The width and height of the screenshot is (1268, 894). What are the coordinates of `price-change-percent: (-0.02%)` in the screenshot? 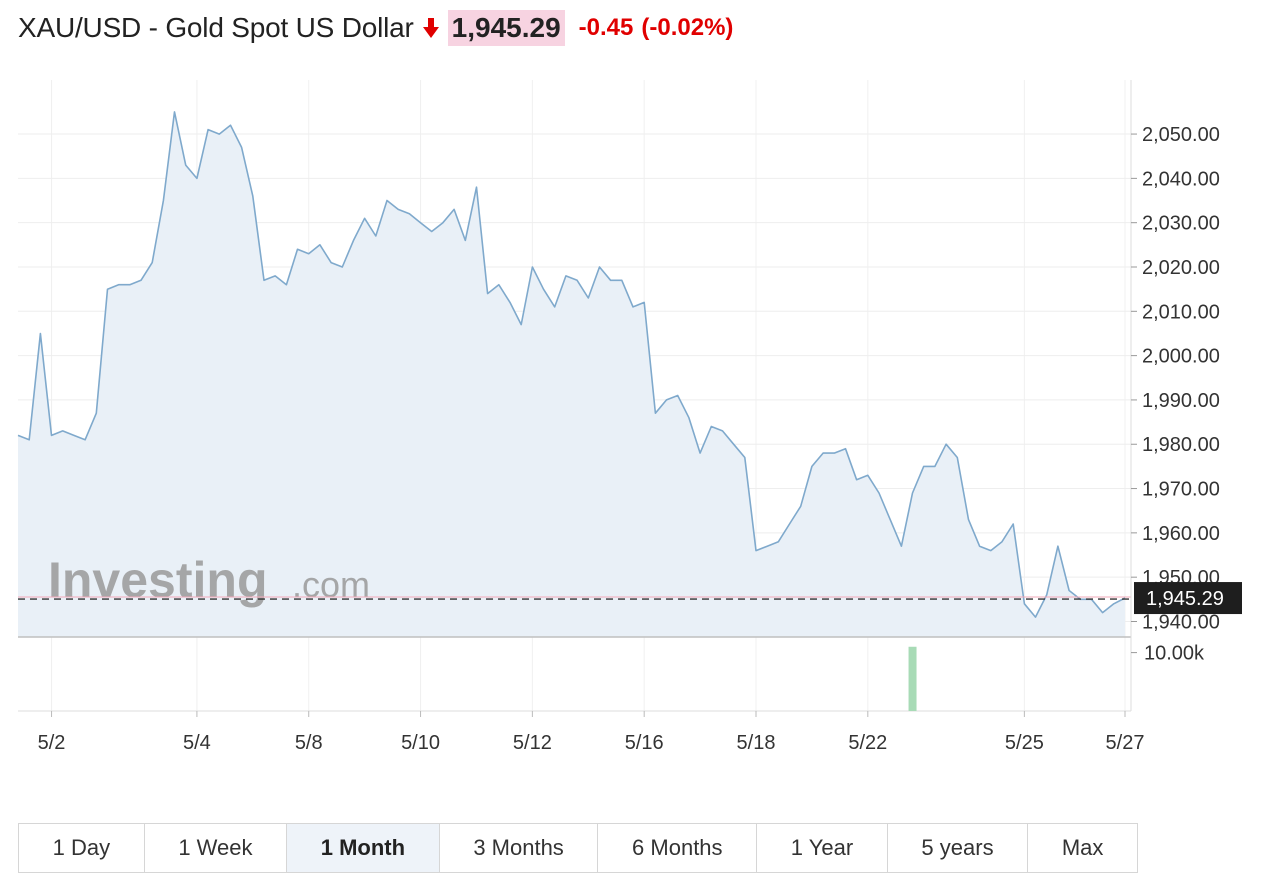 It's located at (687, 27).